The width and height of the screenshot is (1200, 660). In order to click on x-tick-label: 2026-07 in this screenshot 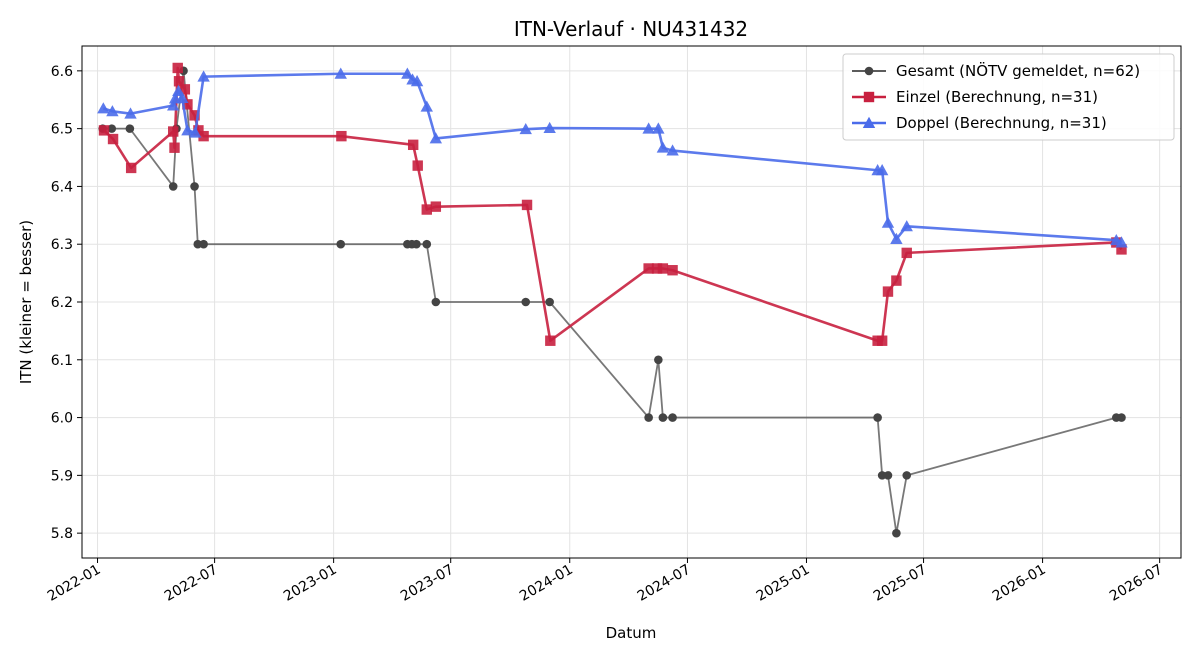, I will do `click(1136, 583)`.